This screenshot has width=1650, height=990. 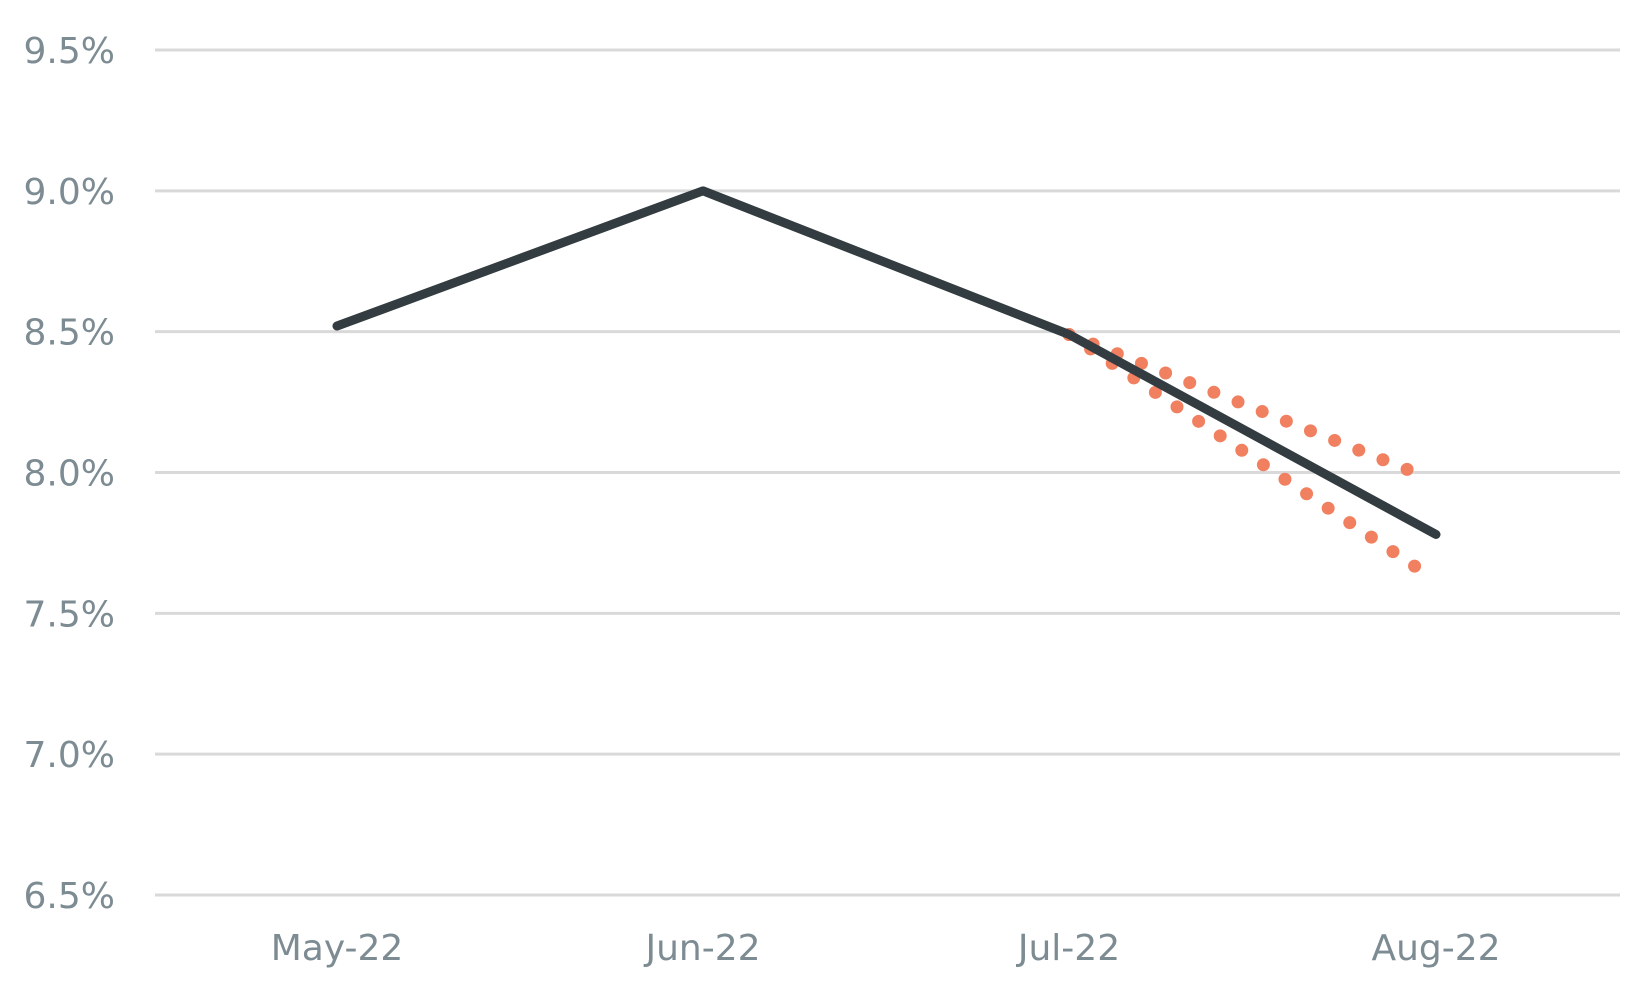 What do you see at coordinates (69, 192) in the screenshot?
I see `y-tick-label: 9.0%` at bounding box center [69, 192].